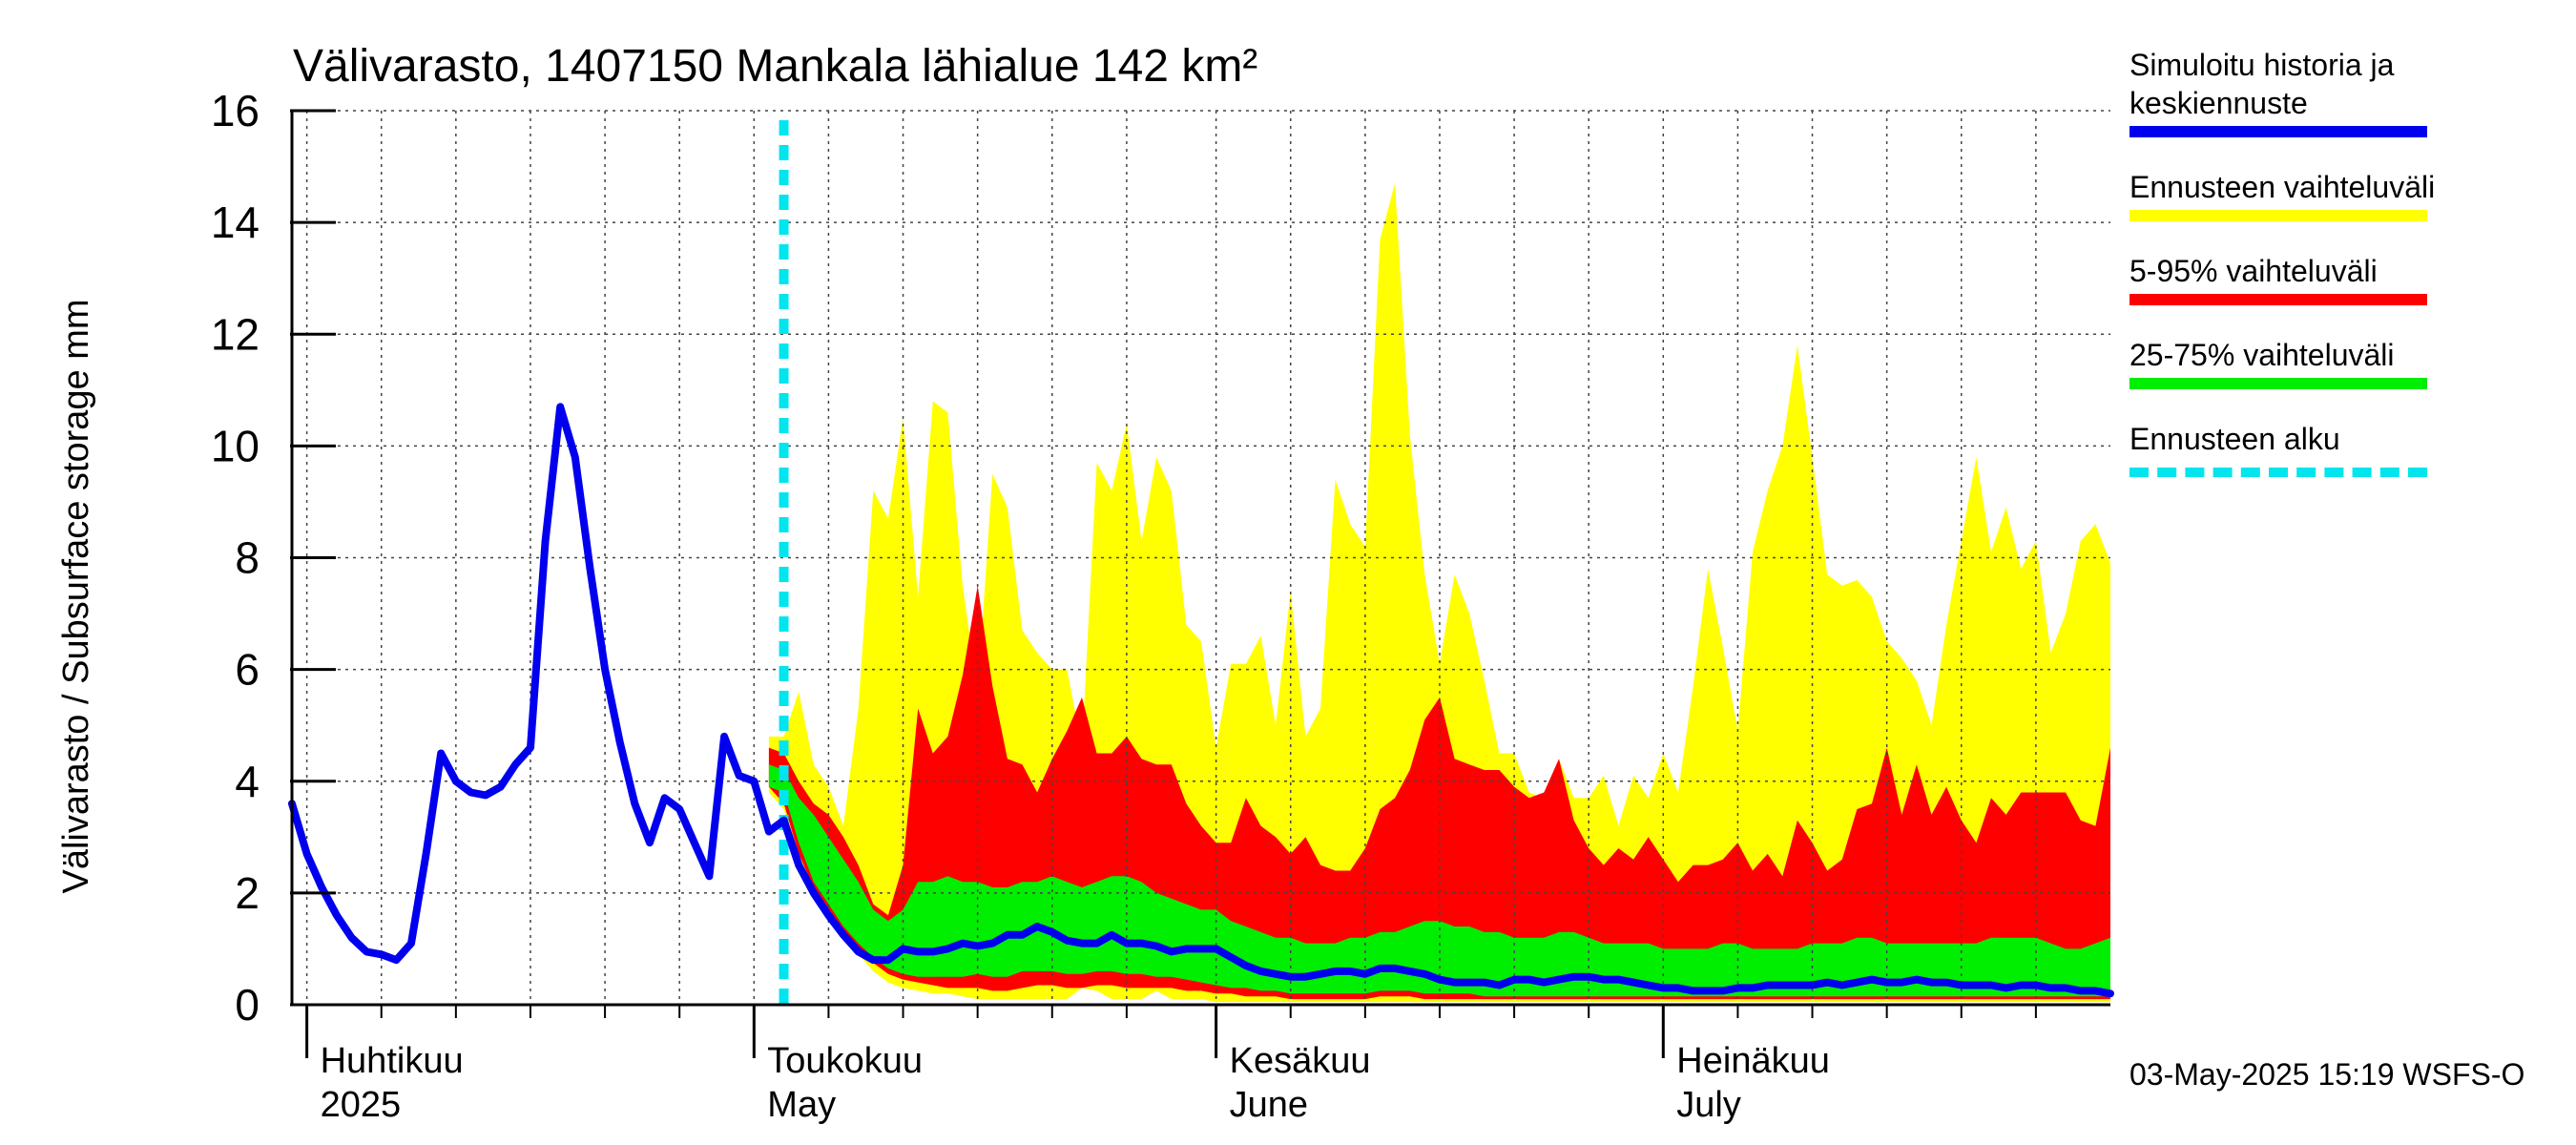 The height and width of the screenshot is (1145, 2576). What do you see at coordinates (361, 1105) in the screenshot?
I see `x-month-label-en: 2025` at bounding box center [361, 1105].